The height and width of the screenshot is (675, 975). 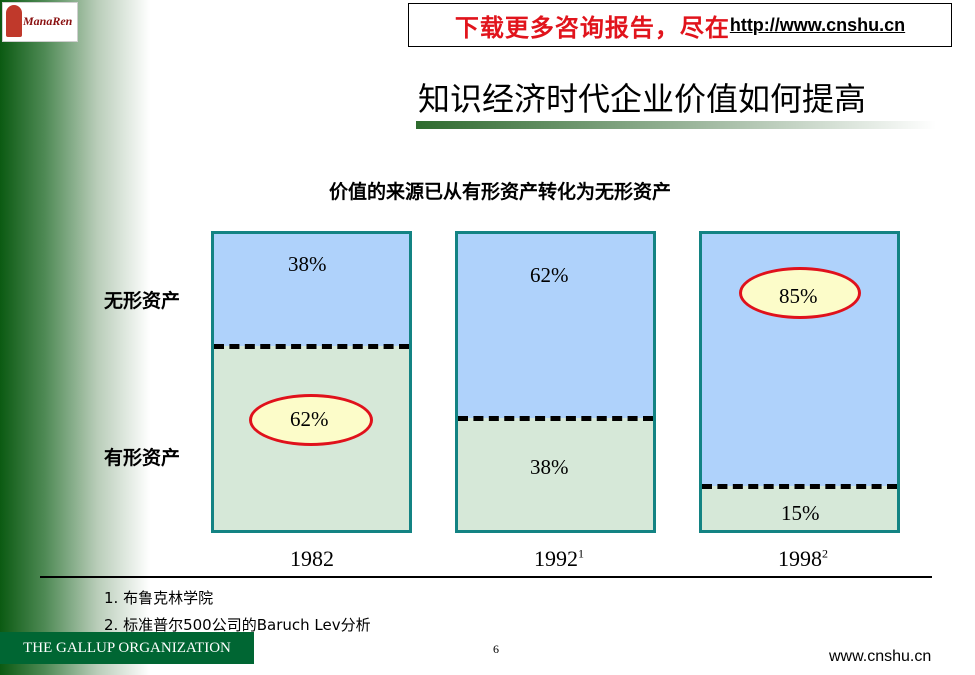 What do you see at coordinates (127, 648) in the screenshot?
I see `gallup-org-box: THE GALLUP ORGANIZATION` at bounding box center [127, 648].